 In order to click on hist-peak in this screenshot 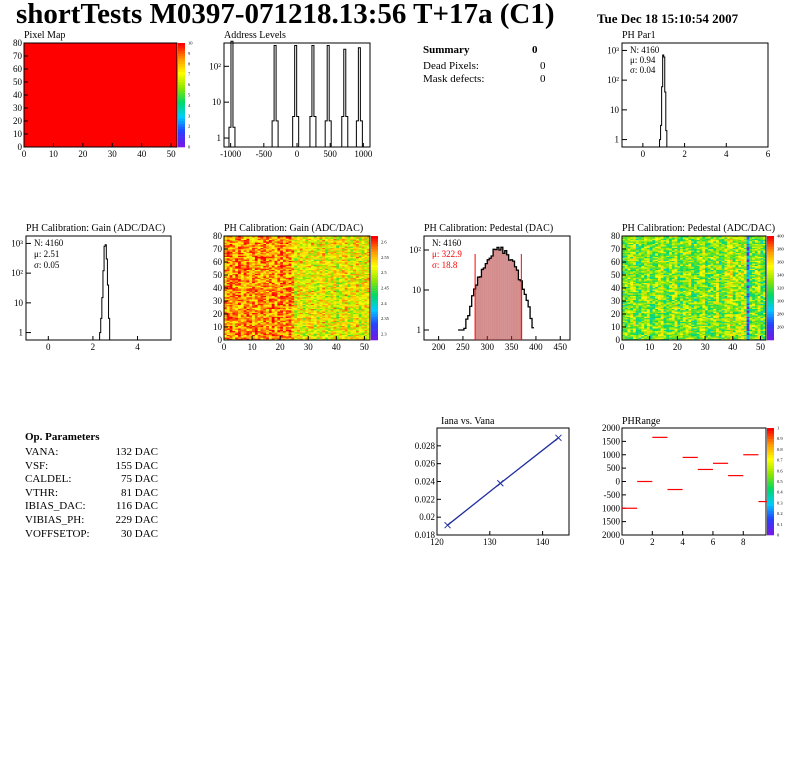, I will do `click(232, 93)`.